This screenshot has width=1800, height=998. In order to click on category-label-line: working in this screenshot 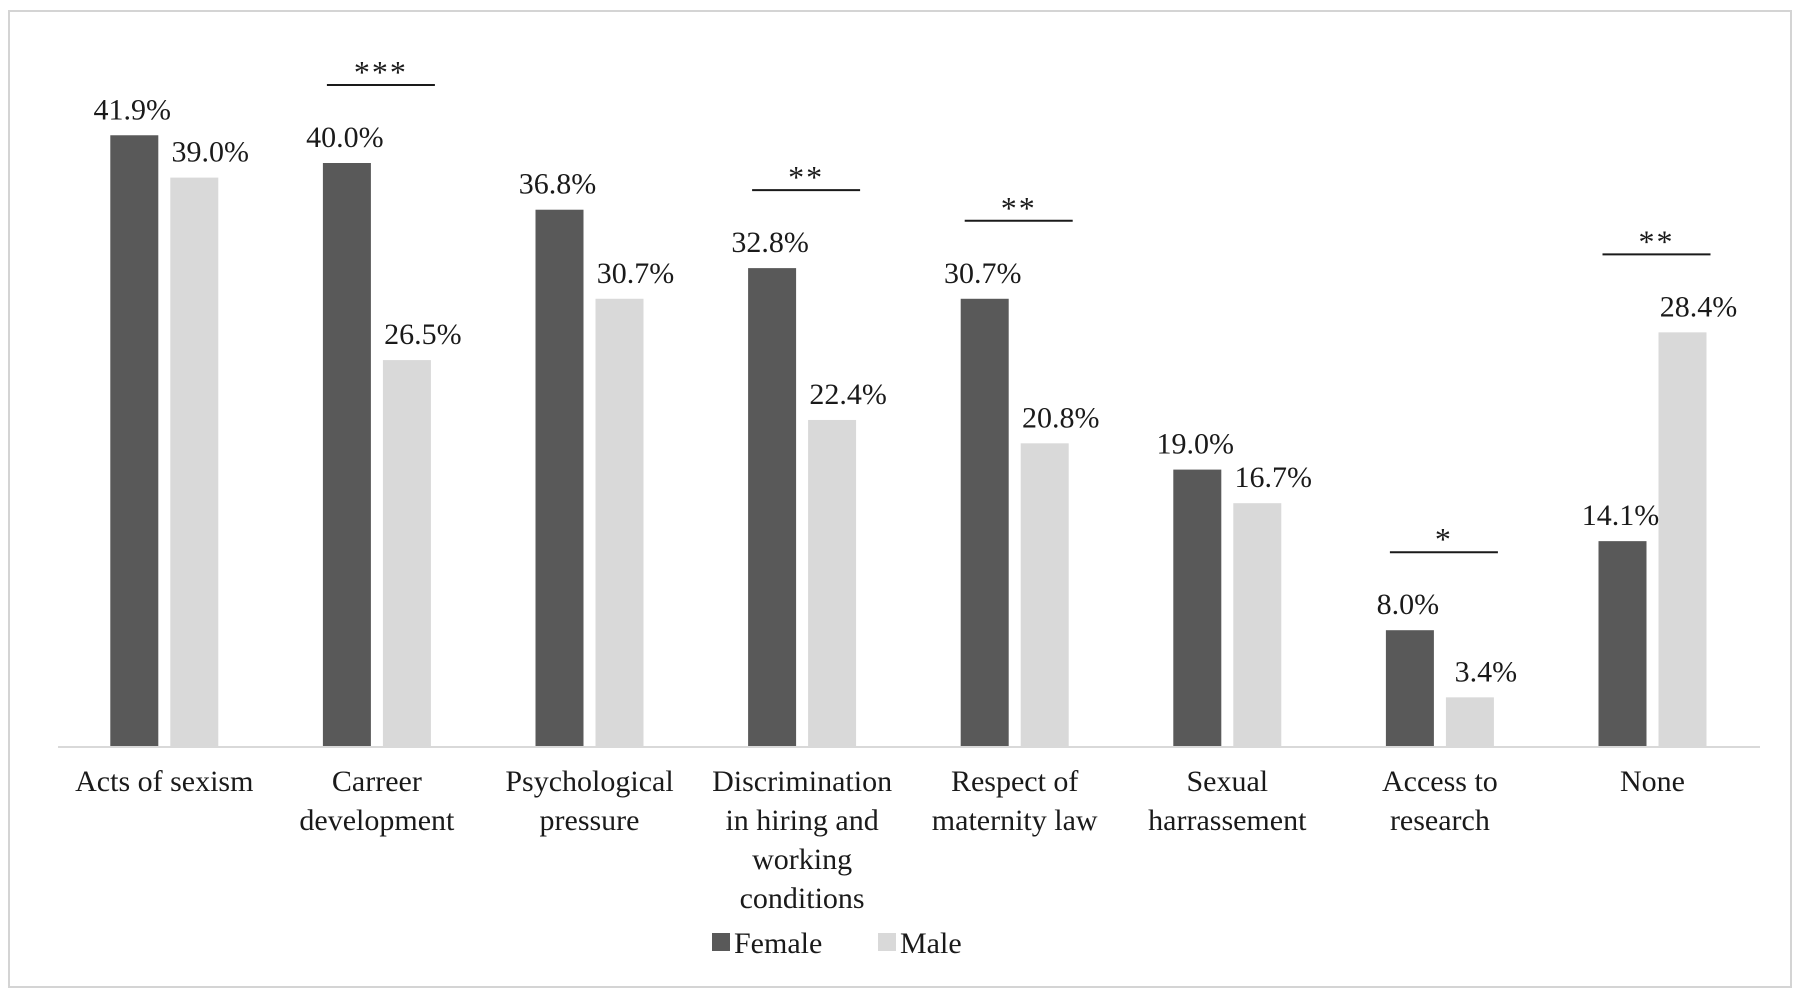, I will do `click(802, 859)`.